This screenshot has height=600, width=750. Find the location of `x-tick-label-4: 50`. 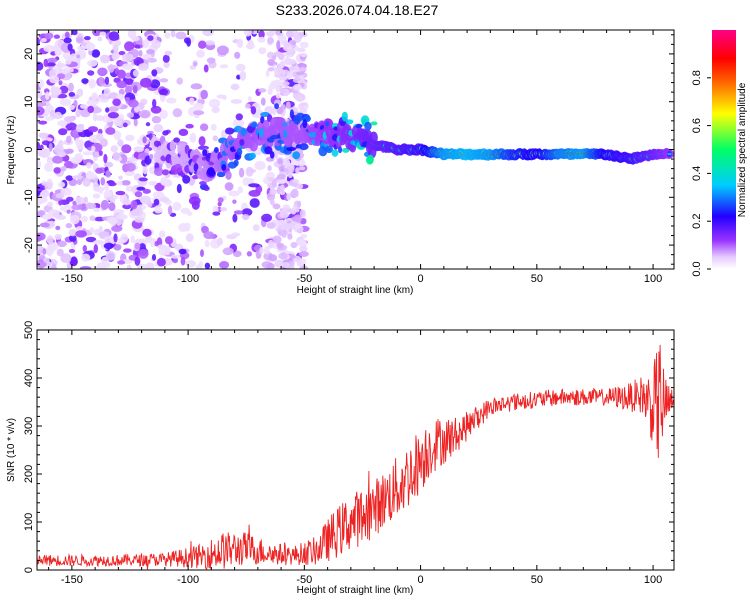

x-tick-label-4: 50 is located at coordinates (537, 279).